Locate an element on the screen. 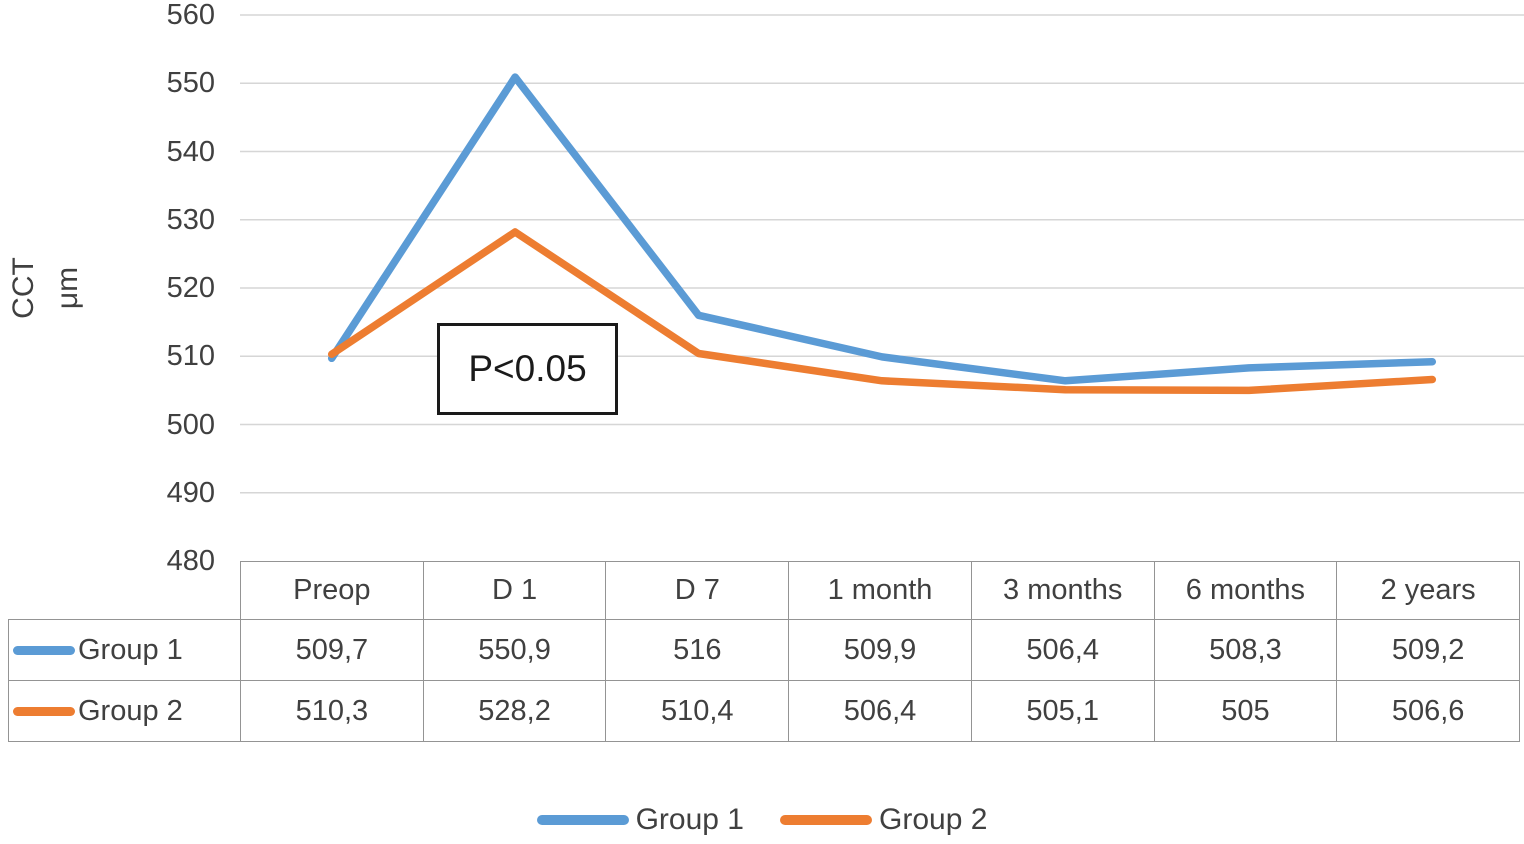  table-value-cell: 516 is located at coordinates (698, 650).